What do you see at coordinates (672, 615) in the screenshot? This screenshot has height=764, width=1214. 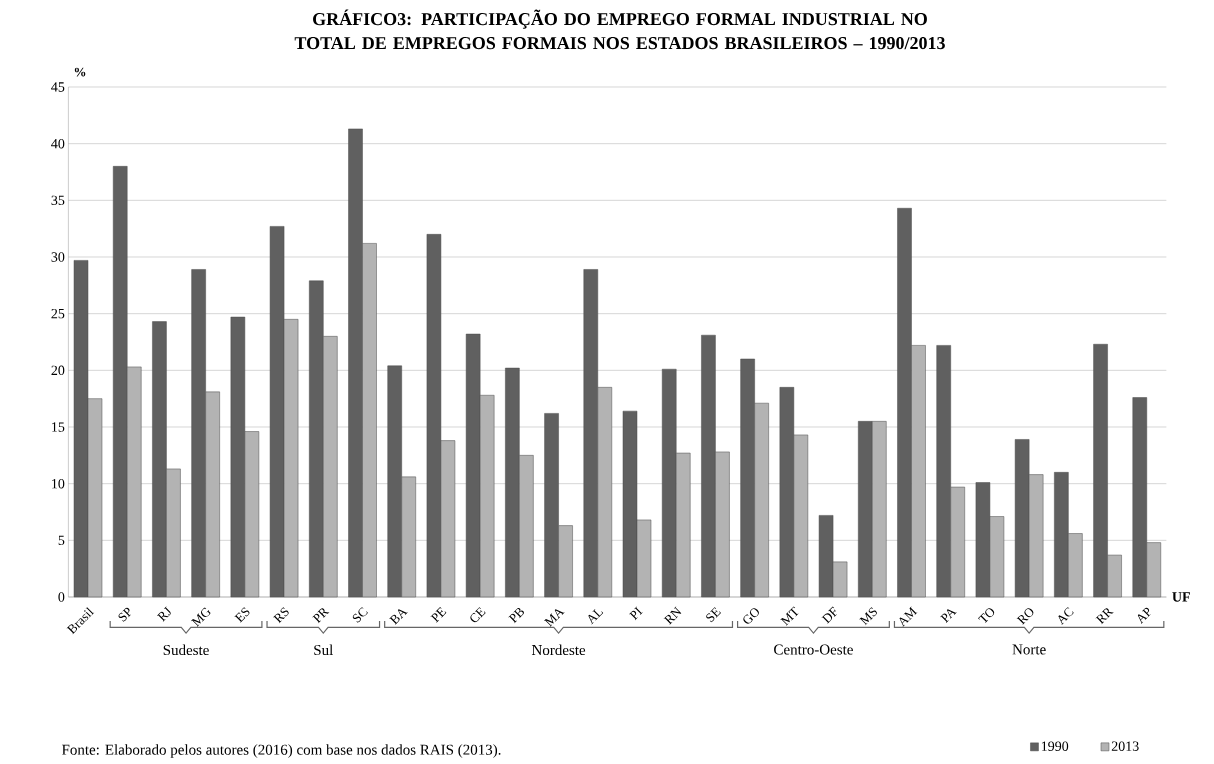 I see `x-tick-label: RN` at bounding box center [672, 615].